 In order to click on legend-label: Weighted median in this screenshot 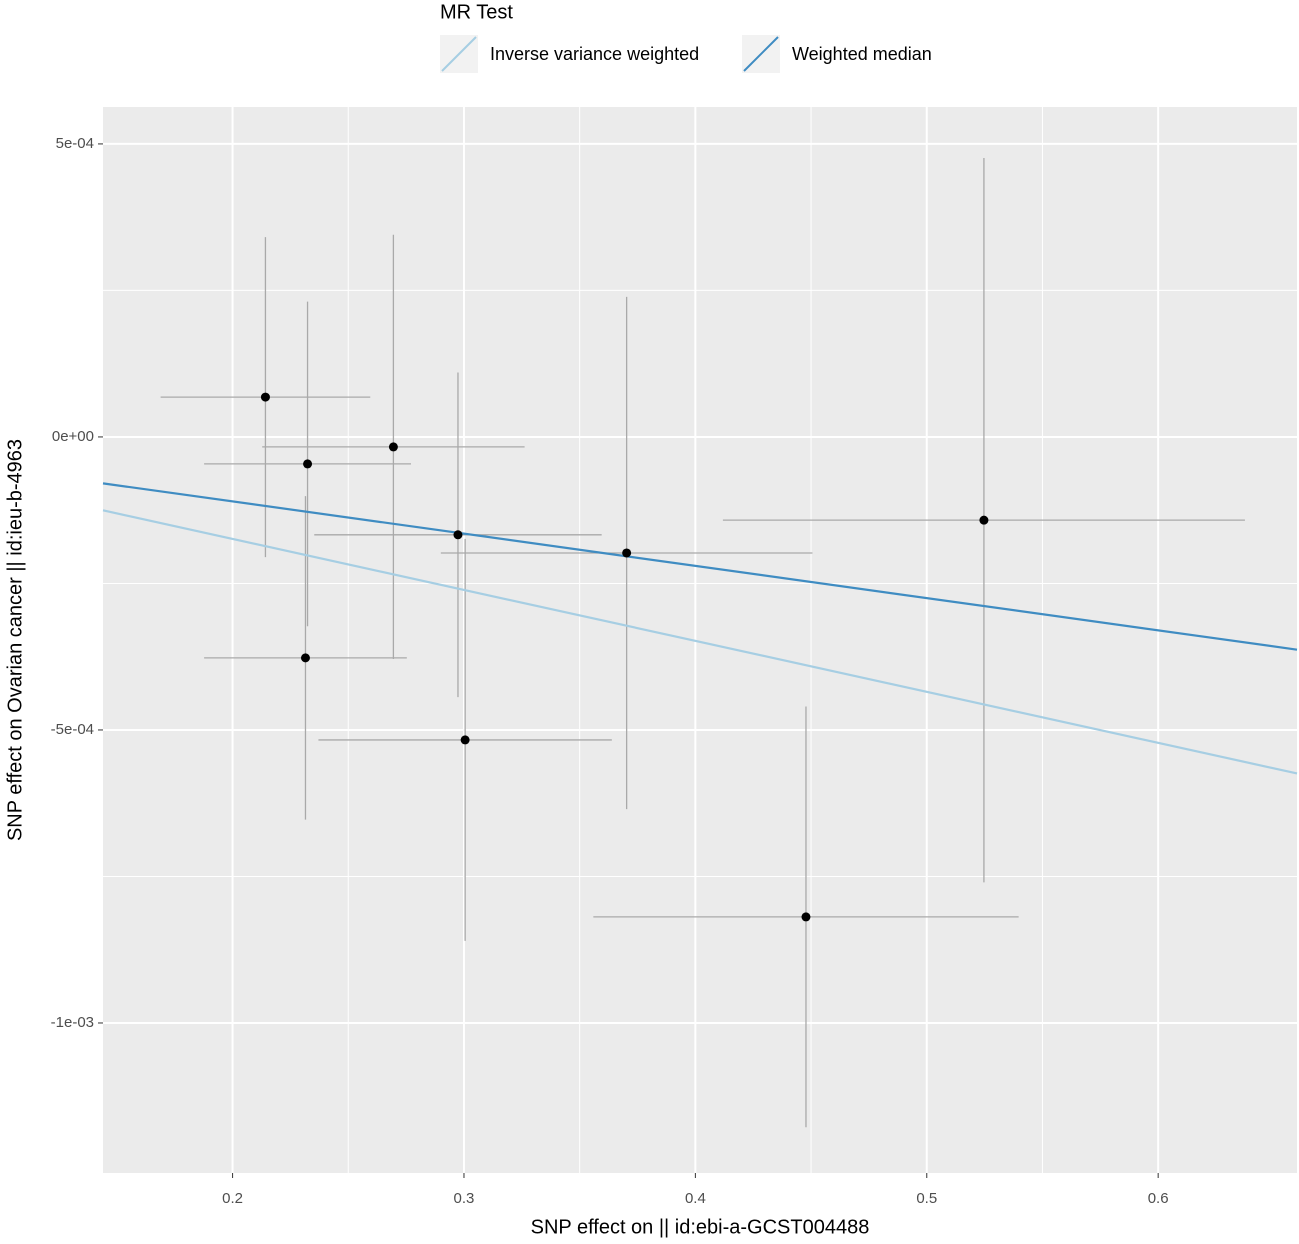, I will do `click(862, 54)`.